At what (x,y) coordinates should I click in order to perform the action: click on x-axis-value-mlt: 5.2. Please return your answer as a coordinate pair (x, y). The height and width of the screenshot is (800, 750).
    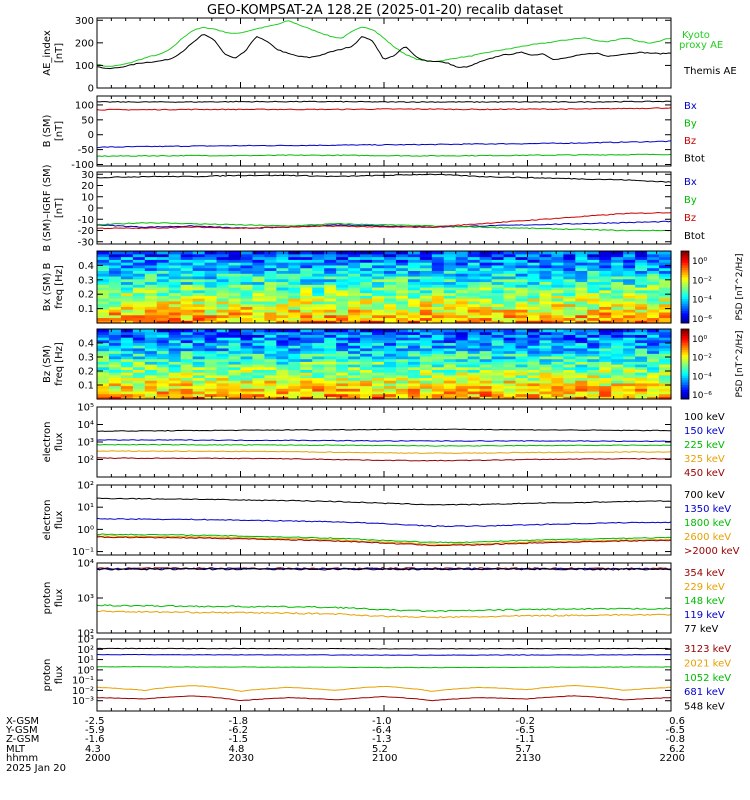
    Looking at the image, I should click on (380, 749).